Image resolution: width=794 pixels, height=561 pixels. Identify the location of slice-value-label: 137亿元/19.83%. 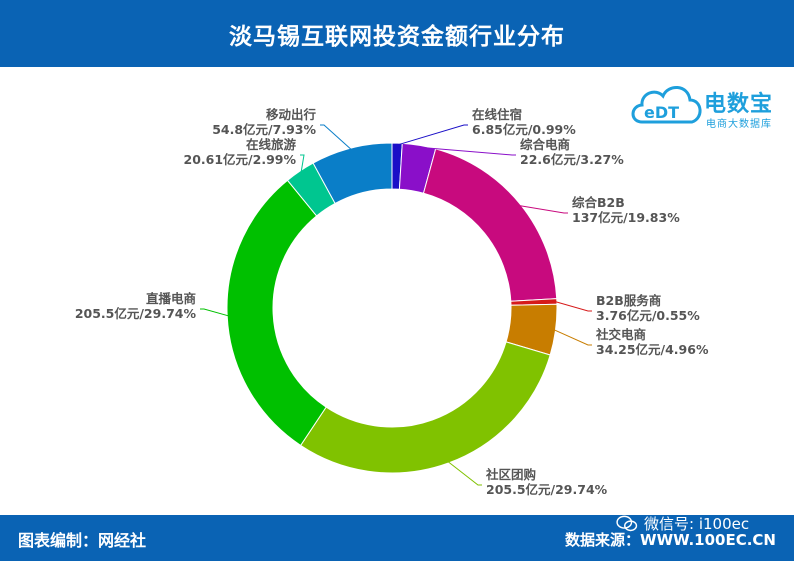
(626, 217).